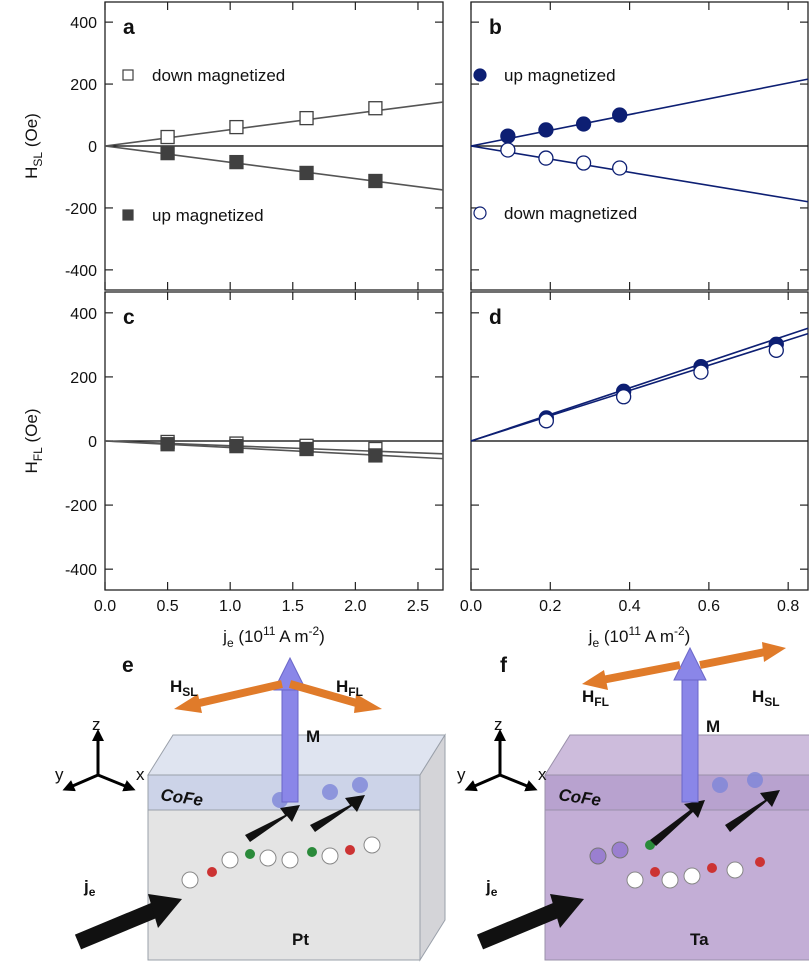 This screenshot has width=809, height=978. What do you see at coordinates (550, 606) in the screenshot?
I see `x-tick-label: 0.2` at bounding box center [550, 606].